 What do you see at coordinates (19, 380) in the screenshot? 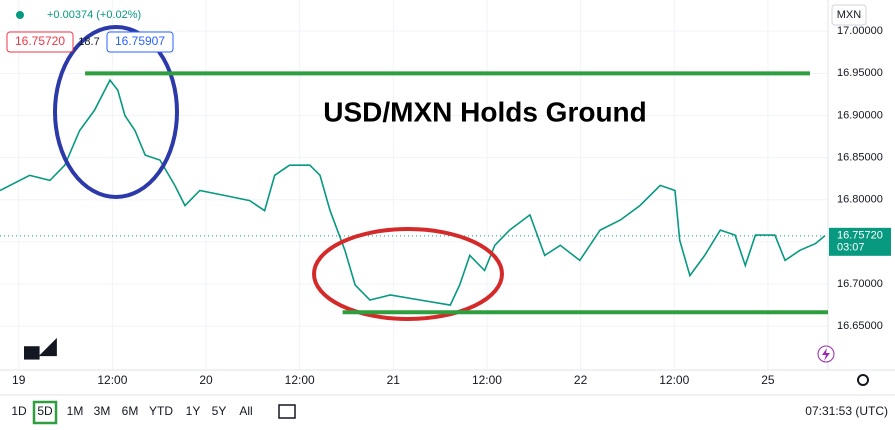
I see `x-tick-label: 19` at bounding box center [19, 380].